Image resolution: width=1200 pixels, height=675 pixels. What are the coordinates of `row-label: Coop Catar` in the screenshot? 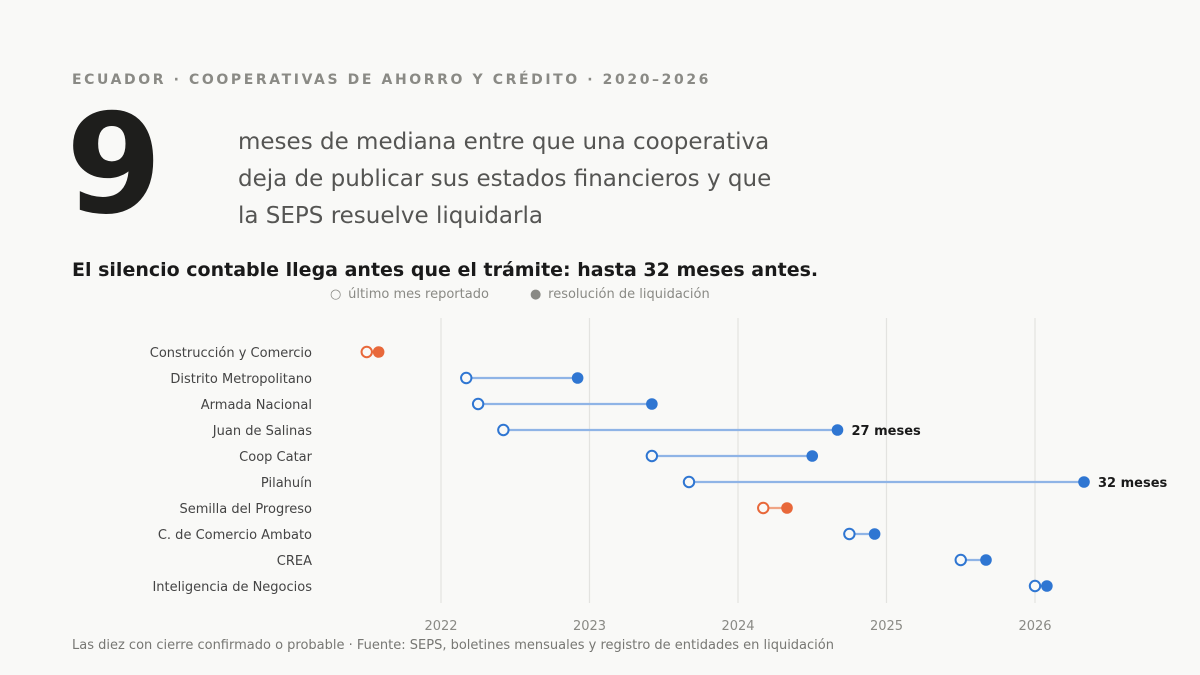 It's located at (275, 457).